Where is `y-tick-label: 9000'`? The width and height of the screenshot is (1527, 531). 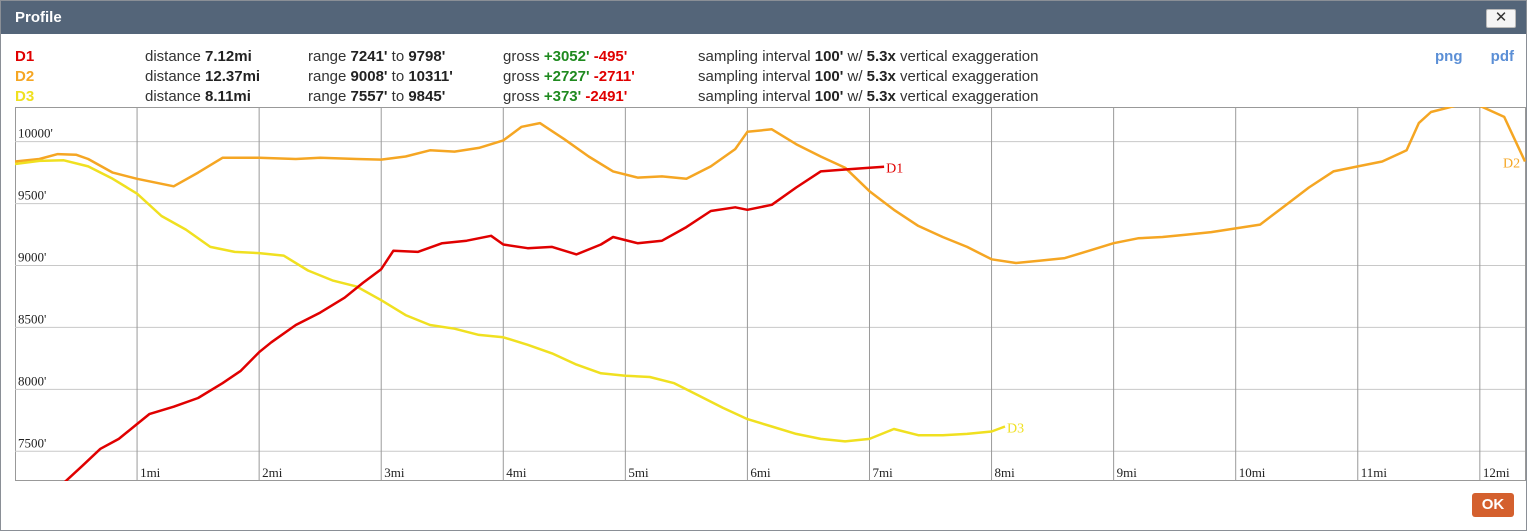
y-tick-label: 9000' is located at coordinates (32, 257).